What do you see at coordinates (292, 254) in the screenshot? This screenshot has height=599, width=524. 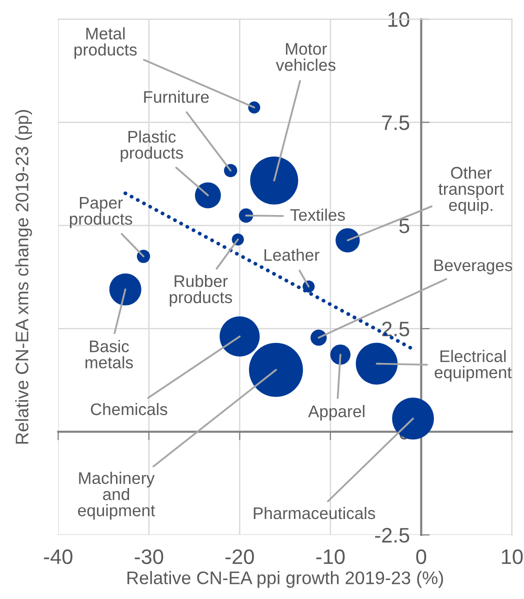 I see `annotation: Leather` at bounding box center [292, 254].